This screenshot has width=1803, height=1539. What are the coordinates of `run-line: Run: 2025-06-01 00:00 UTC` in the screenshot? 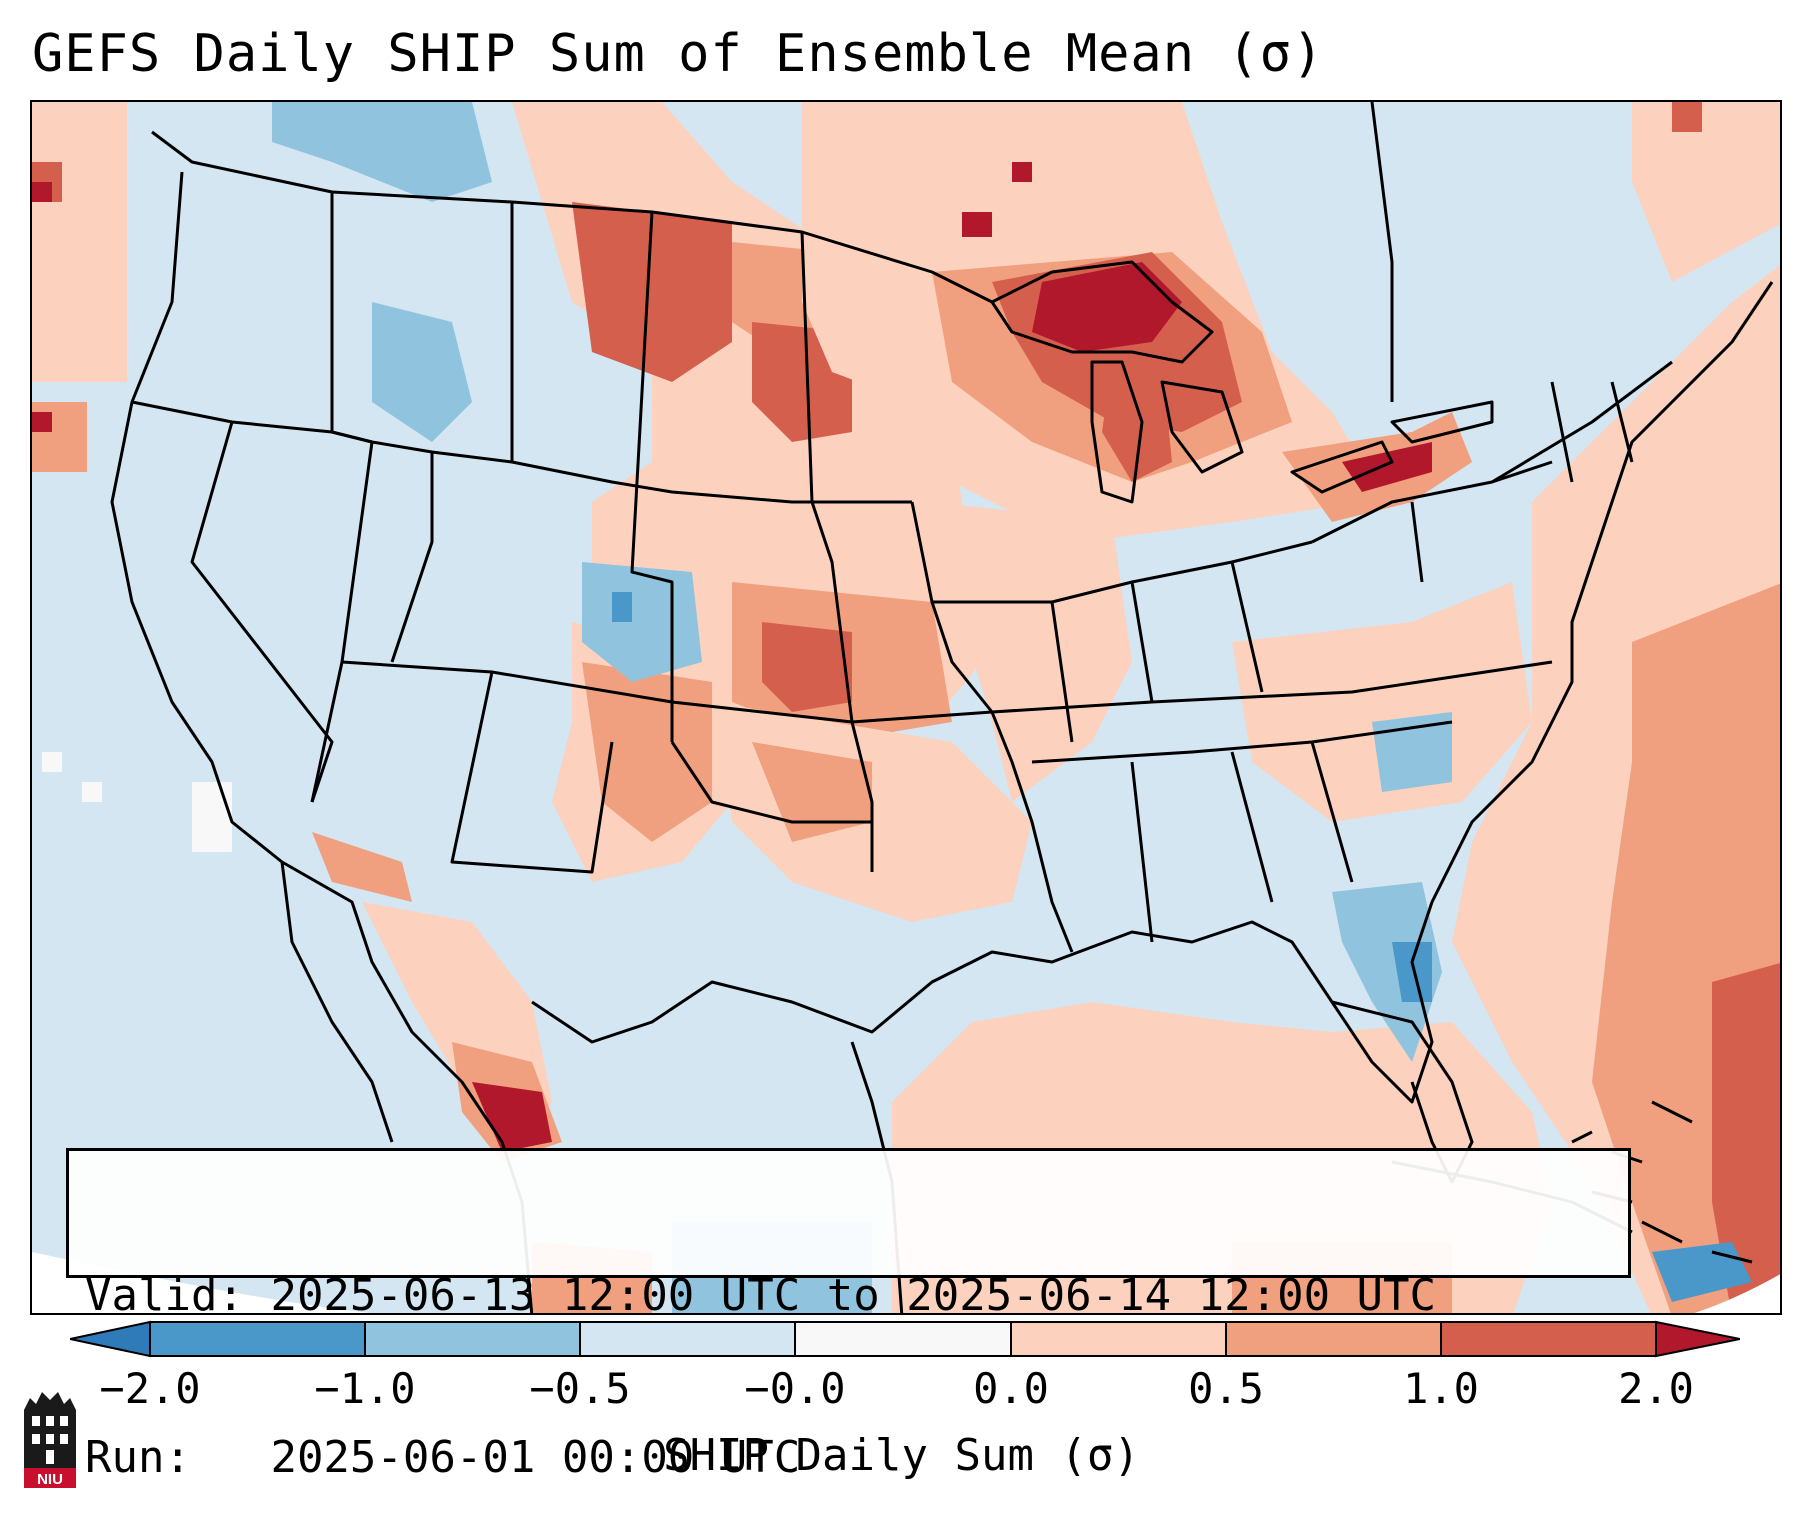 It's located at (848, 1458).